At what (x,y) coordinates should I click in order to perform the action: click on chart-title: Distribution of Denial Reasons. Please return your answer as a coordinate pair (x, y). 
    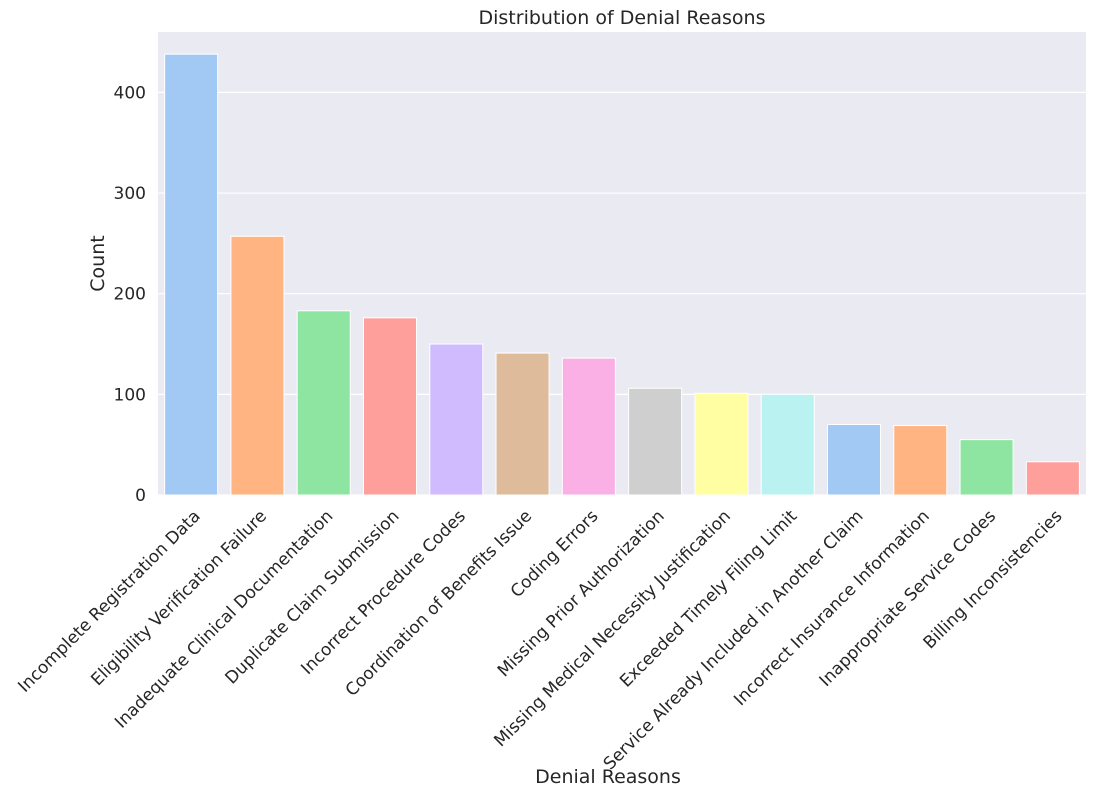
    Looking at the image, I should click on (622, 18).